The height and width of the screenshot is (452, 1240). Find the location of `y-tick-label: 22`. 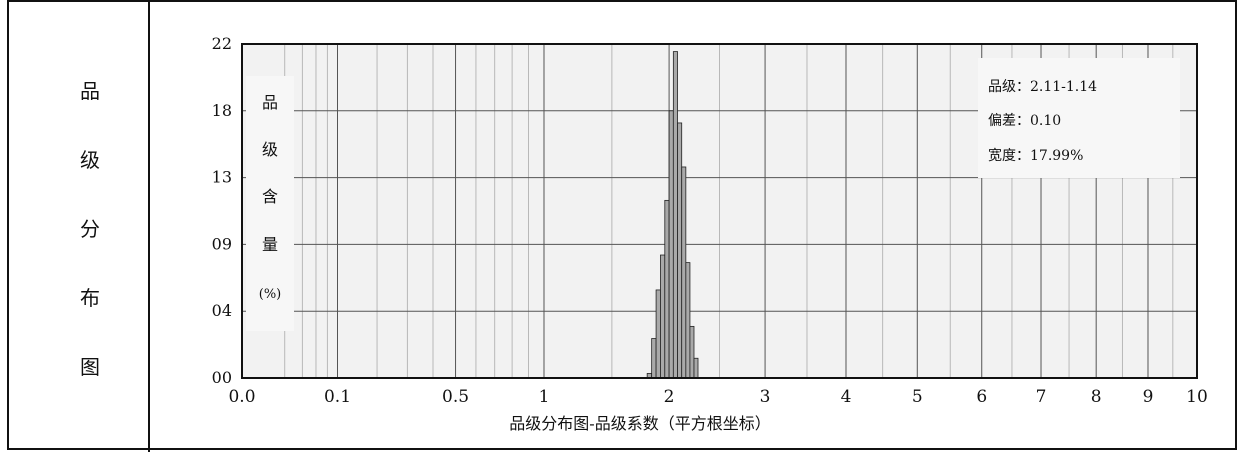

y-tick-label: 22 is located at coordinates (222, 43).